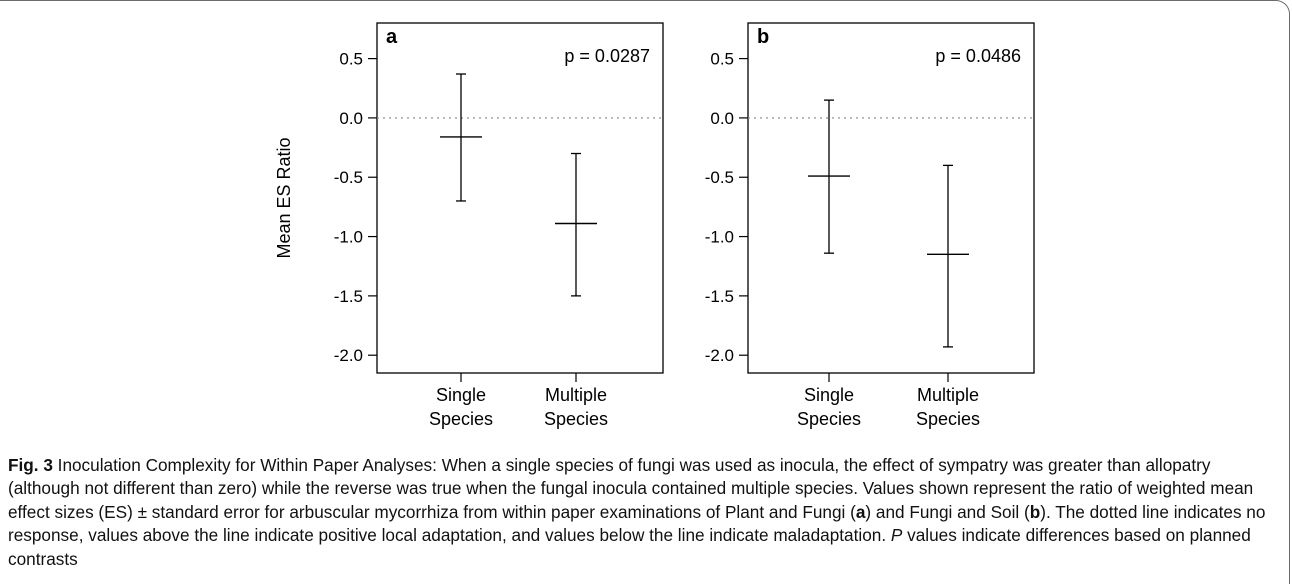 Image resolution: width=1292 pixels, height=586 pixels. I want to click on y-axis-label: Mean ES Ratio, so click(284, 197).